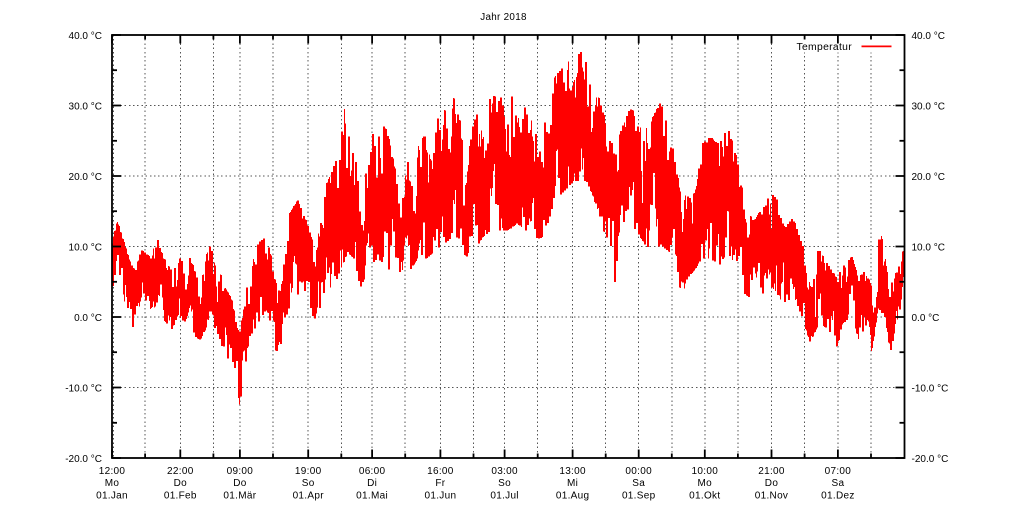 The width and height of the screenshot is (1015, 507). I want to click on svg-text: 01.Nov, so click(772, 496).